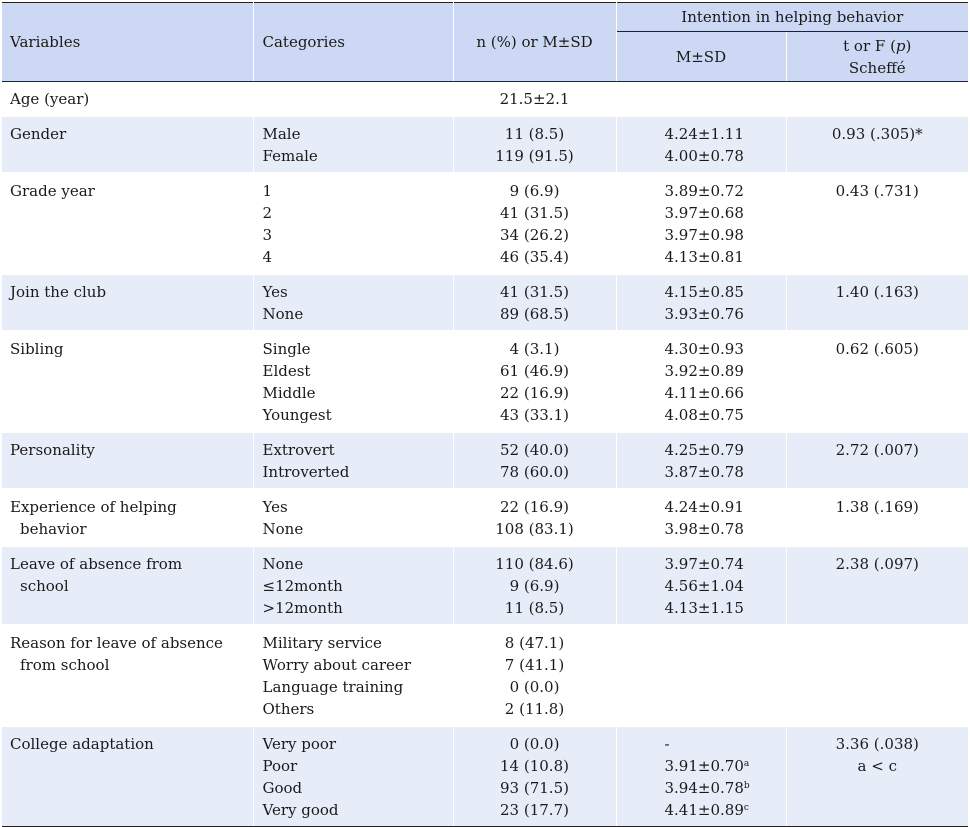 The image size is (970, 827). Describe the element at coordinates (116, 643) in the screenshot. I see `variable-cell-line: Reason for leave of absence` at that location.